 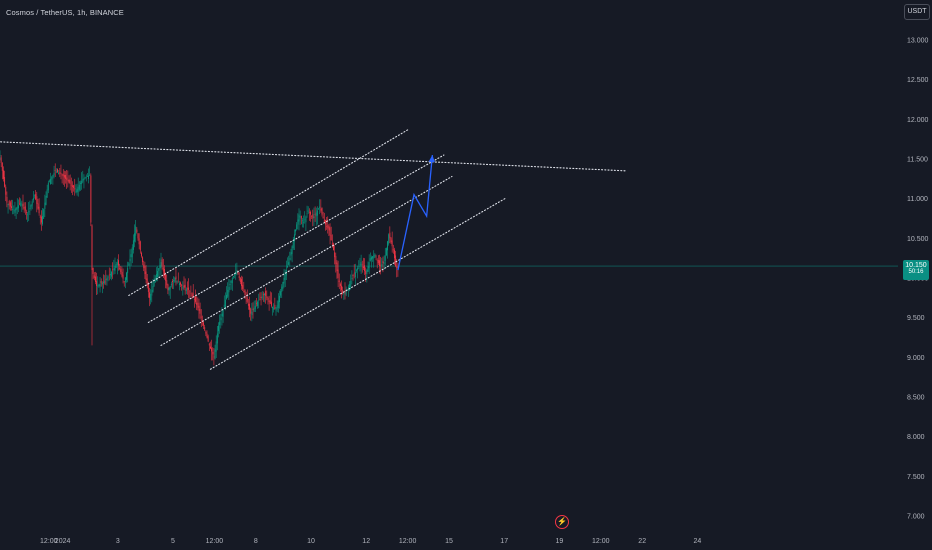 I want to click on trendline-channel-mid-lower, so click(x=306, y=260).